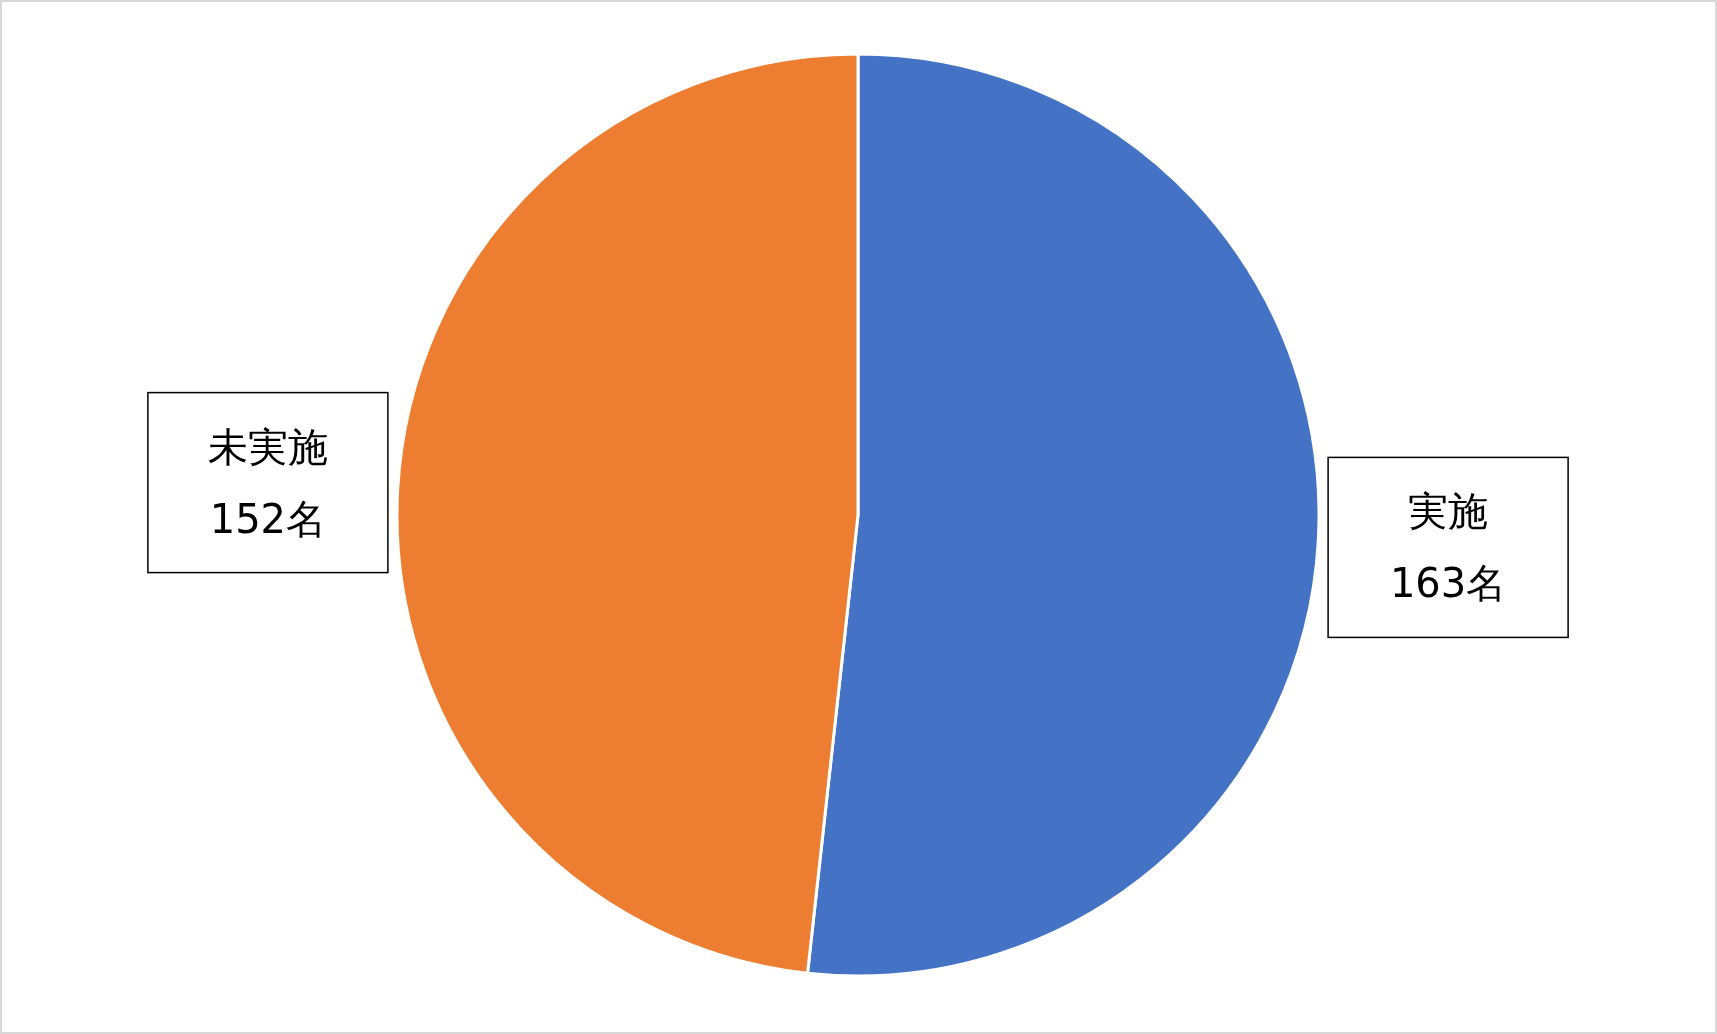  I want to click on slice-label: 未実施, so click(267, 446).